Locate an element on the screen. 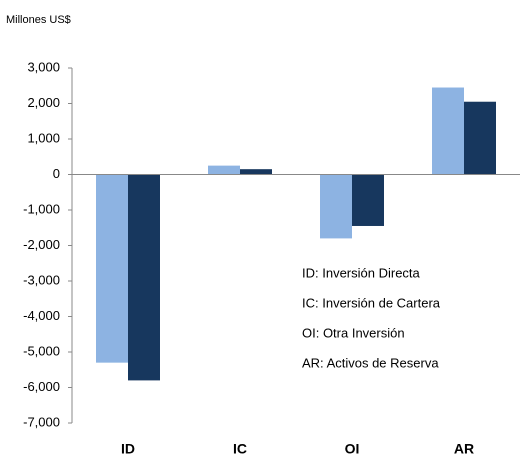  y-tick-label: 0 is located at coordinates (56, 173).